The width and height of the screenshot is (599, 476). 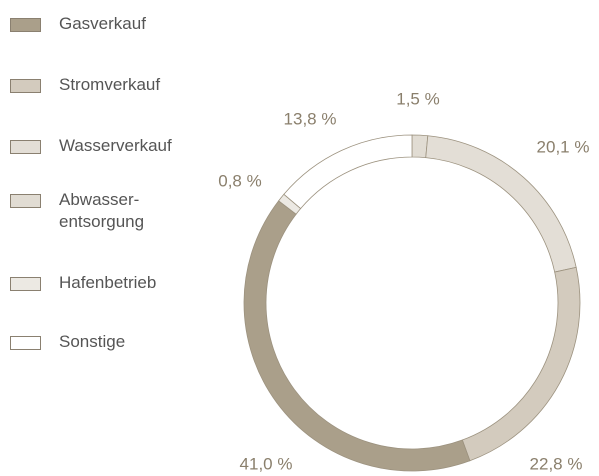 I want to click on legend-label: Abwasser- entsorgung, so click(x=102, y=210).